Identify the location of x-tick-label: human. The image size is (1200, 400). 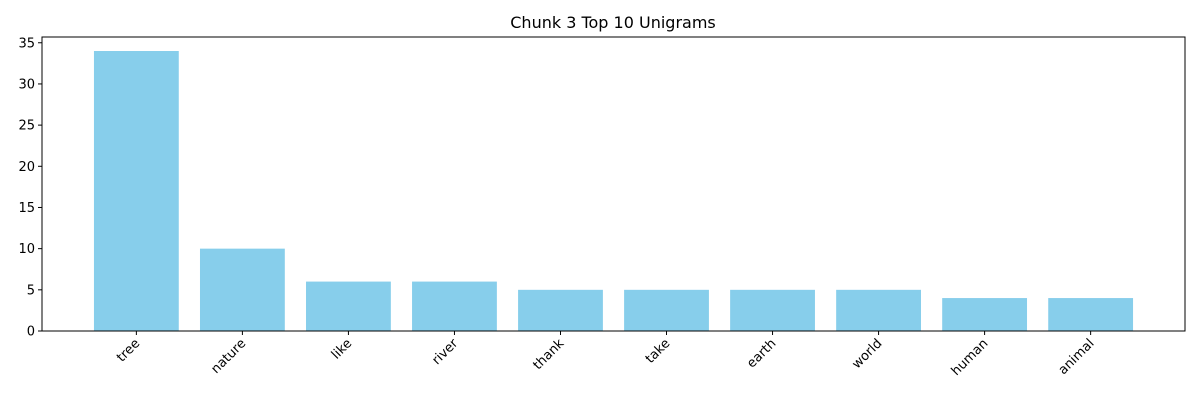
(970, 357).